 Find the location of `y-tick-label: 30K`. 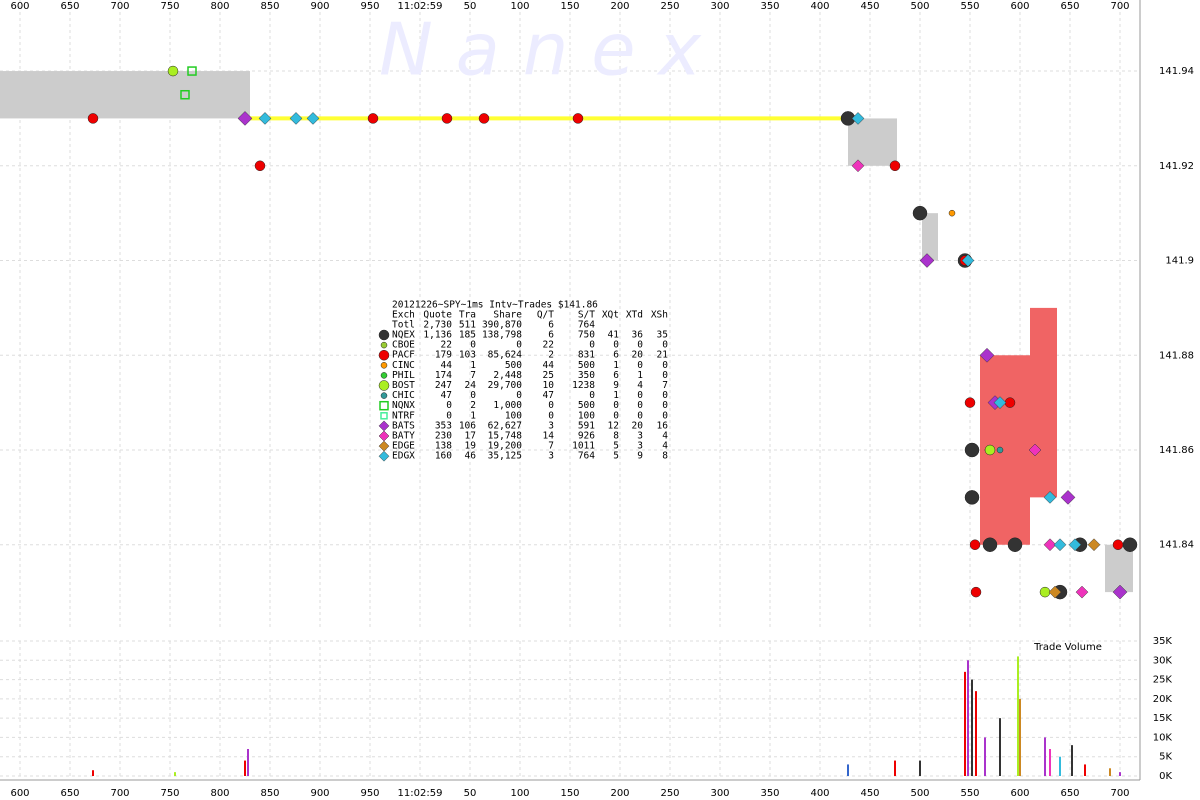

y-tick-label: 30K is located at coordinates (1163, 660).